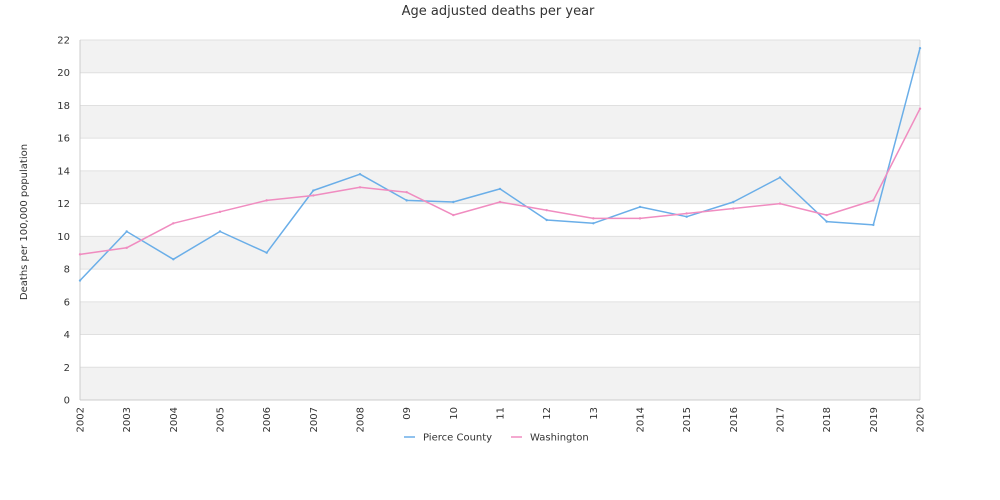  What do you see at coordinates (687, 419) in the screenshot?
I see `x-tick-label: 2015` at bounding box center [687, 419].